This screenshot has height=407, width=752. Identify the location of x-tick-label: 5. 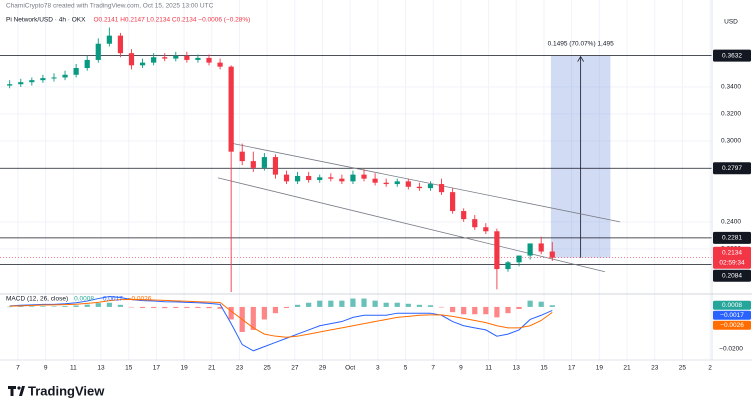
(406, 368).